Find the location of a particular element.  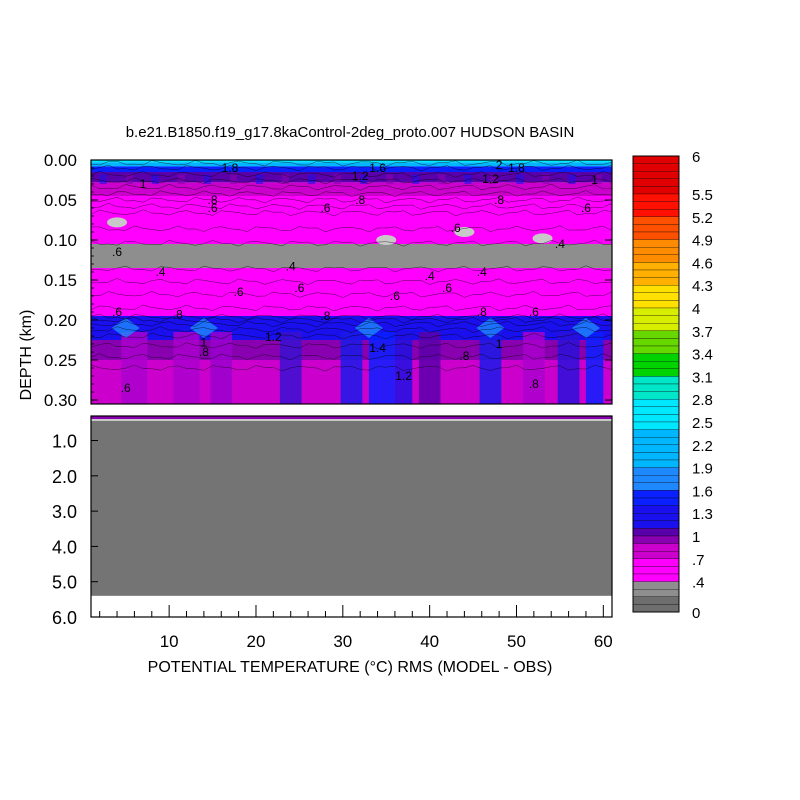

contour-label-12: .8 is located at coordinates (499, 200).